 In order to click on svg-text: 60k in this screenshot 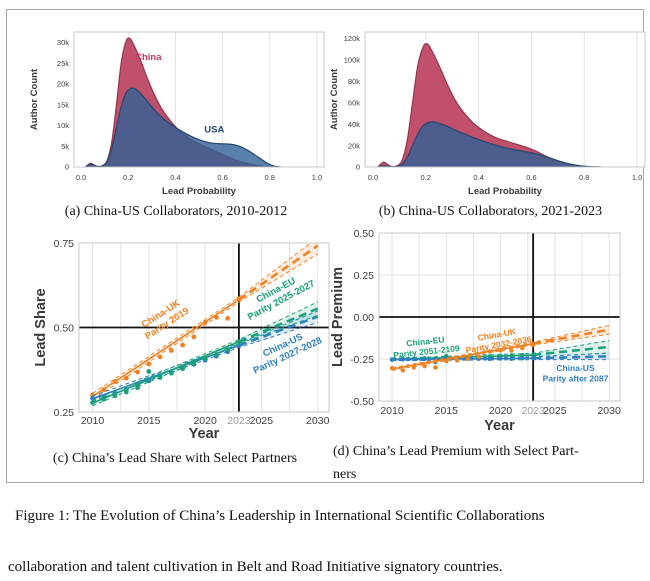, I will do `click(354, 102)`.